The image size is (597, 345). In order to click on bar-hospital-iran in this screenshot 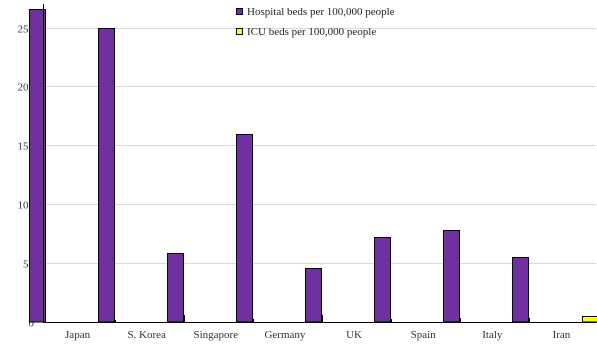, I will do `click(520, 290)`.